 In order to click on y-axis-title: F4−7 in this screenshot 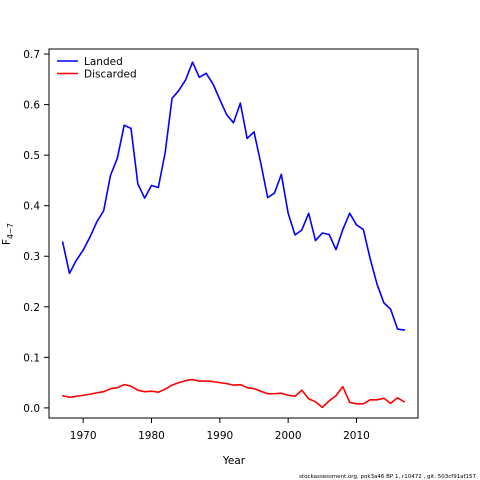, I will do `click(8, 234)`.